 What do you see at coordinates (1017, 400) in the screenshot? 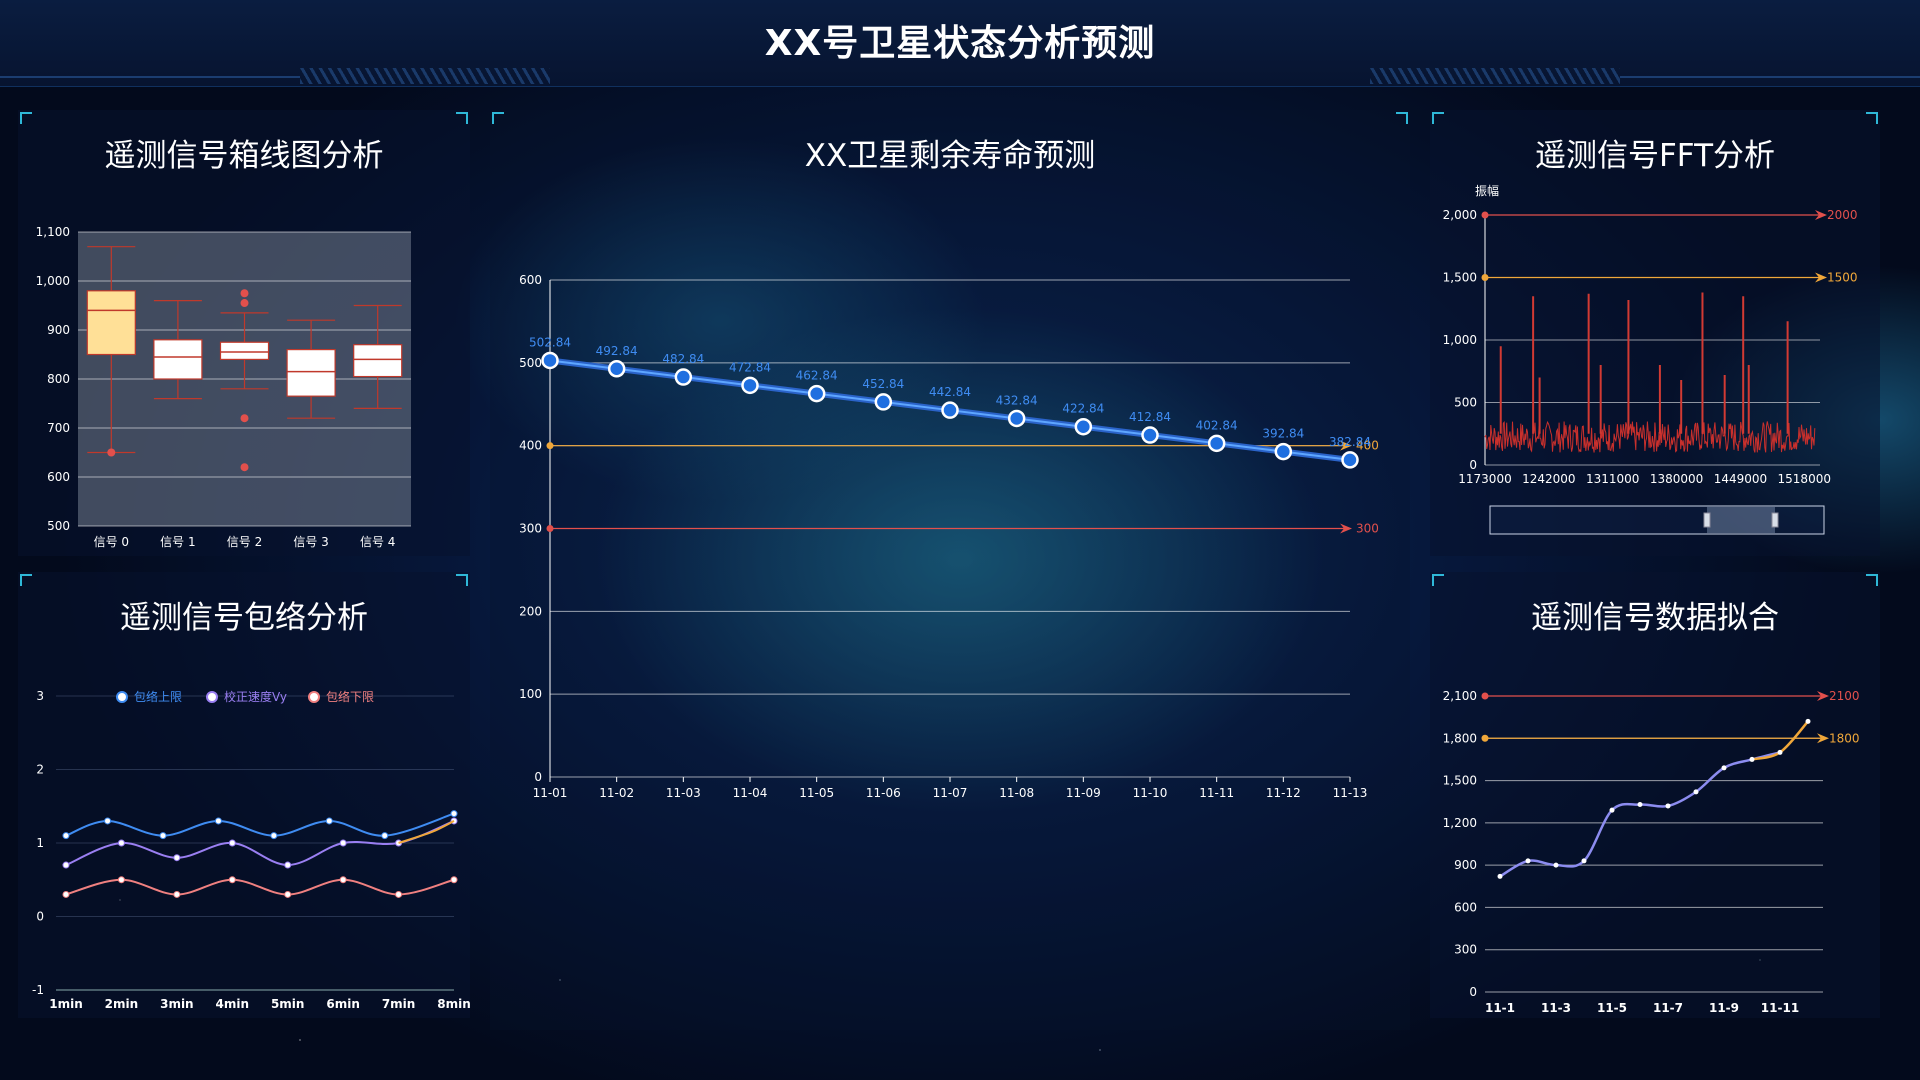
I see `life-value-label: 432.84` at bounding box center [1017, 400].